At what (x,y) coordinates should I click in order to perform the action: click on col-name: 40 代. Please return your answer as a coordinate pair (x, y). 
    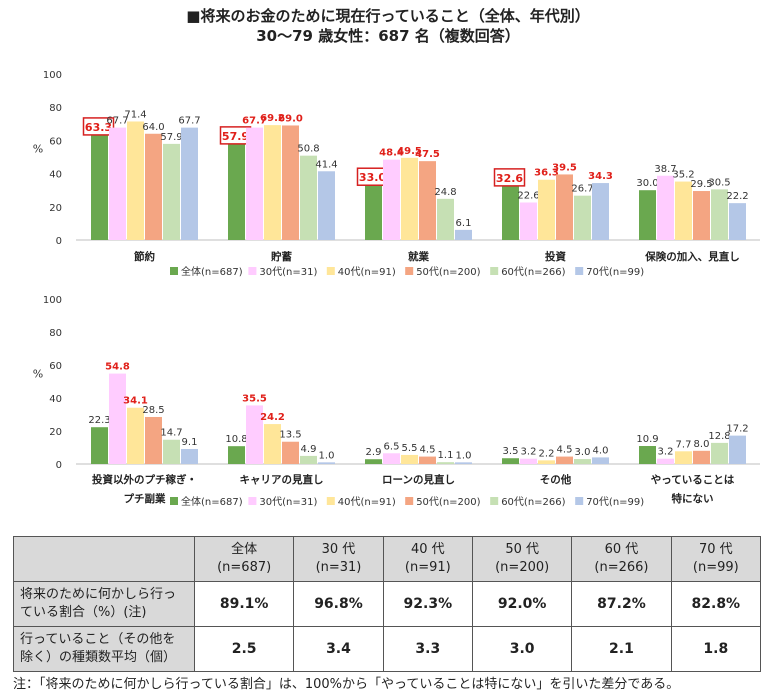
    Looking at the image, I should click on (427, 549).